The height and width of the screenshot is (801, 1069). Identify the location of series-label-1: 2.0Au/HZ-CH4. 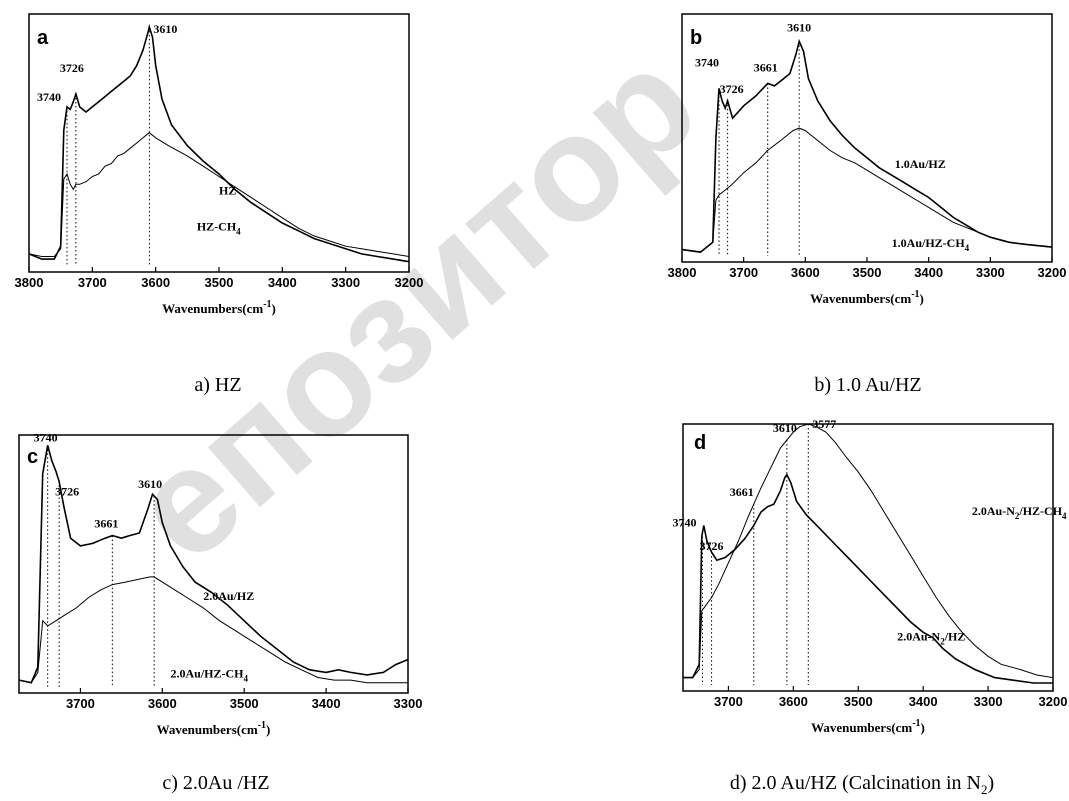
(210, 675).